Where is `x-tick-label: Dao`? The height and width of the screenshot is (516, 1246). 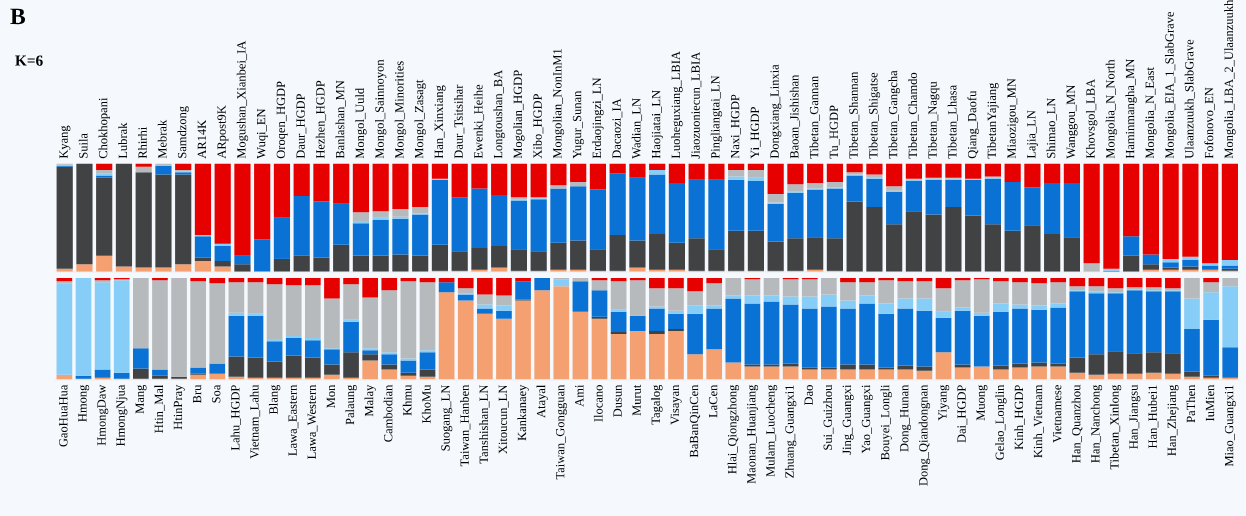 x-tick-label: Dao is located at coordinates (808, 395).